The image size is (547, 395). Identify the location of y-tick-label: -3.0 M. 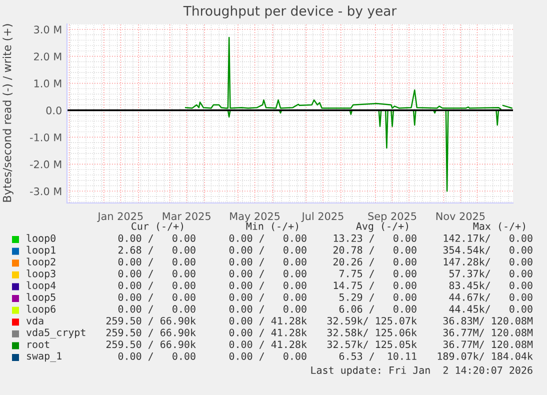
(46, 191).